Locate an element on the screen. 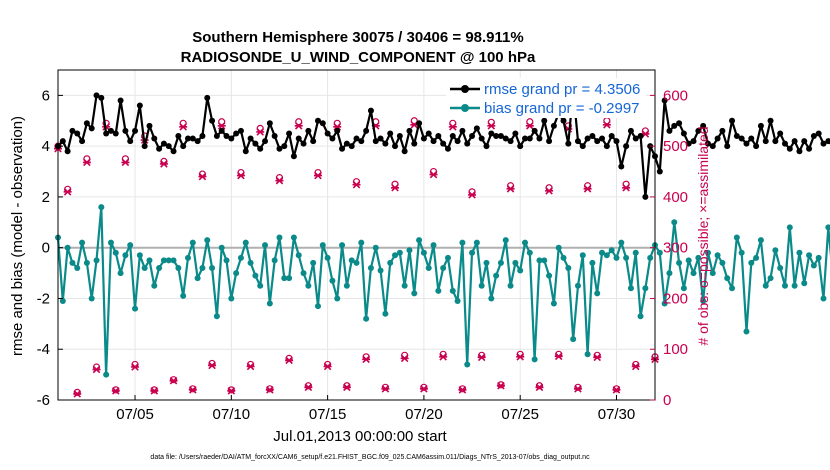  y-tick-label-0: -6 is located at coordinates (43, 400).